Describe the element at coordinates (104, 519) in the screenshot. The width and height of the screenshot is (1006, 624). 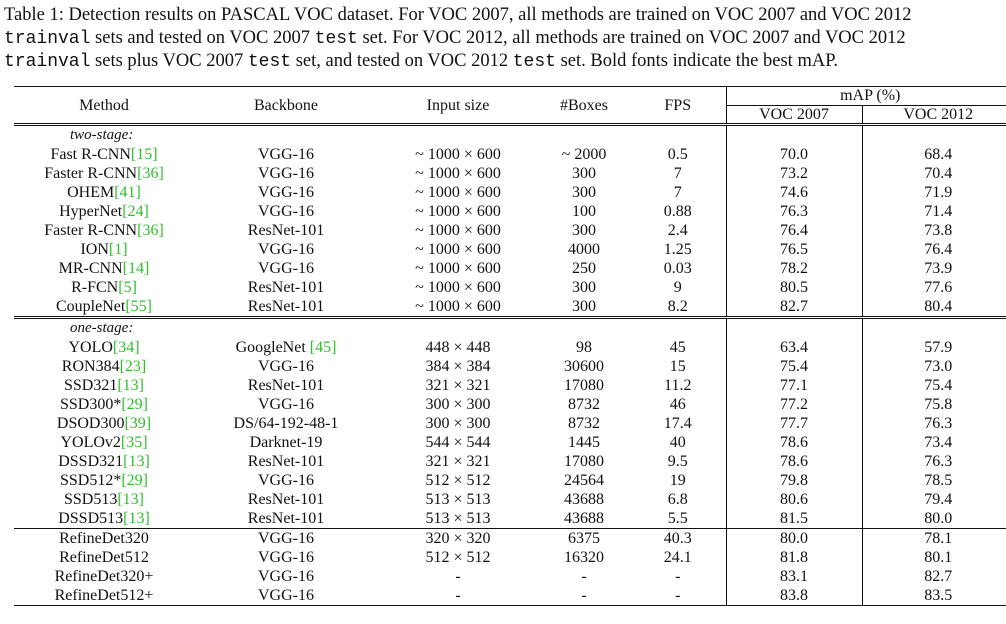
I see `cell-method: DSSD513[13]` at that location.